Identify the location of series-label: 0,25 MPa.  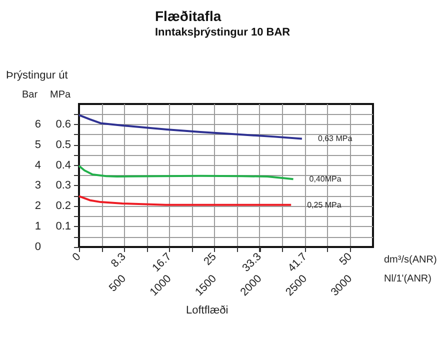
(324, 205).